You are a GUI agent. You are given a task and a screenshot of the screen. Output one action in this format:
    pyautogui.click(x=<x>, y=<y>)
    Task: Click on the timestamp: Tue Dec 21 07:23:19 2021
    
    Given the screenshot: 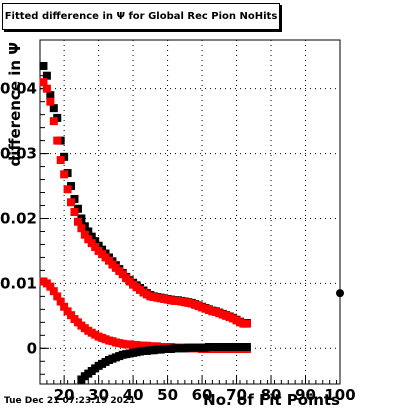 What is the action you would take?
    pyautogui.click(x=70, y=401)
    